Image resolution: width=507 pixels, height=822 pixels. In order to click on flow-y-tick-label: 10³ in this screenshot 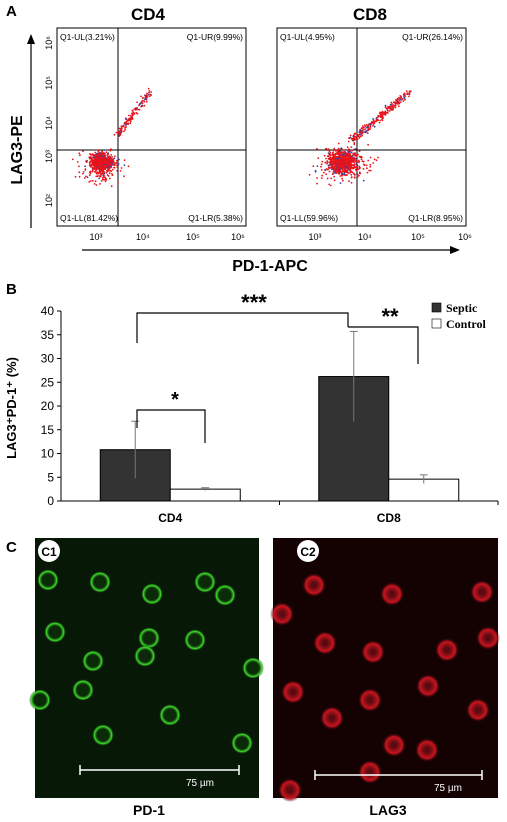, I will do `click(49, 156)`.